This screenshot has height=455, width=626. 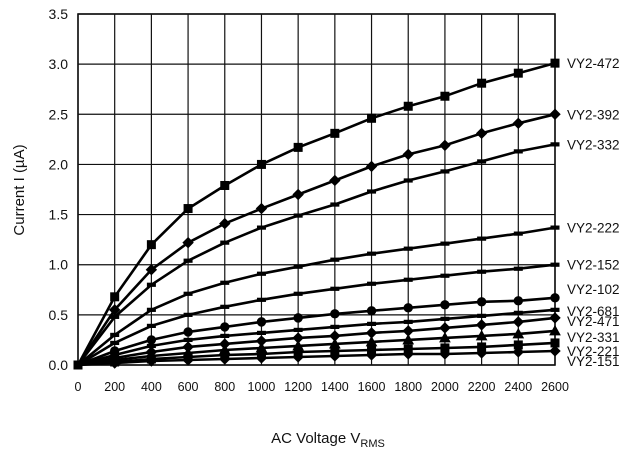 What do you see at coordinates (298, 387) in the screenshot?
I see `x-tick-label: 1200` at bounding box center [298, 387].